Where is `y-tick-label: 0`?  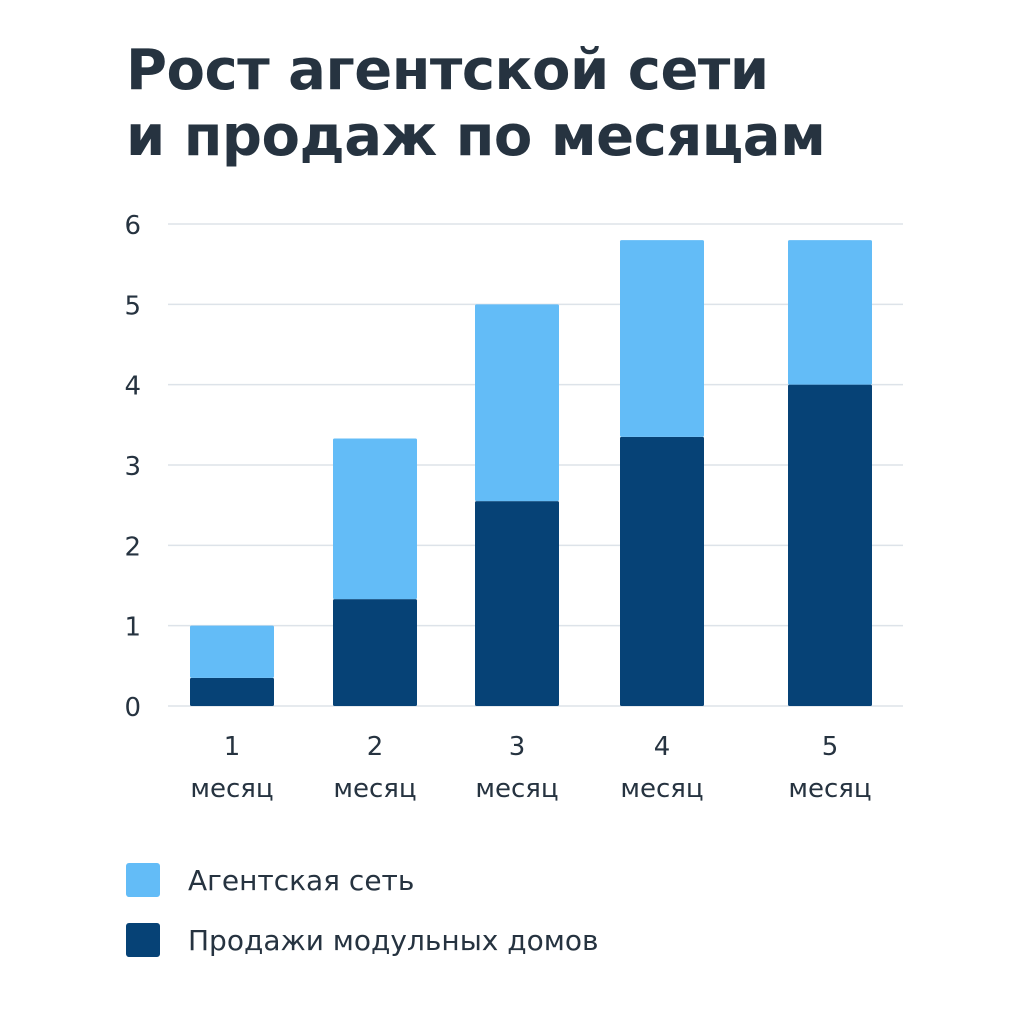 y-tick-label: 0 is located at coordinates (132, 708).